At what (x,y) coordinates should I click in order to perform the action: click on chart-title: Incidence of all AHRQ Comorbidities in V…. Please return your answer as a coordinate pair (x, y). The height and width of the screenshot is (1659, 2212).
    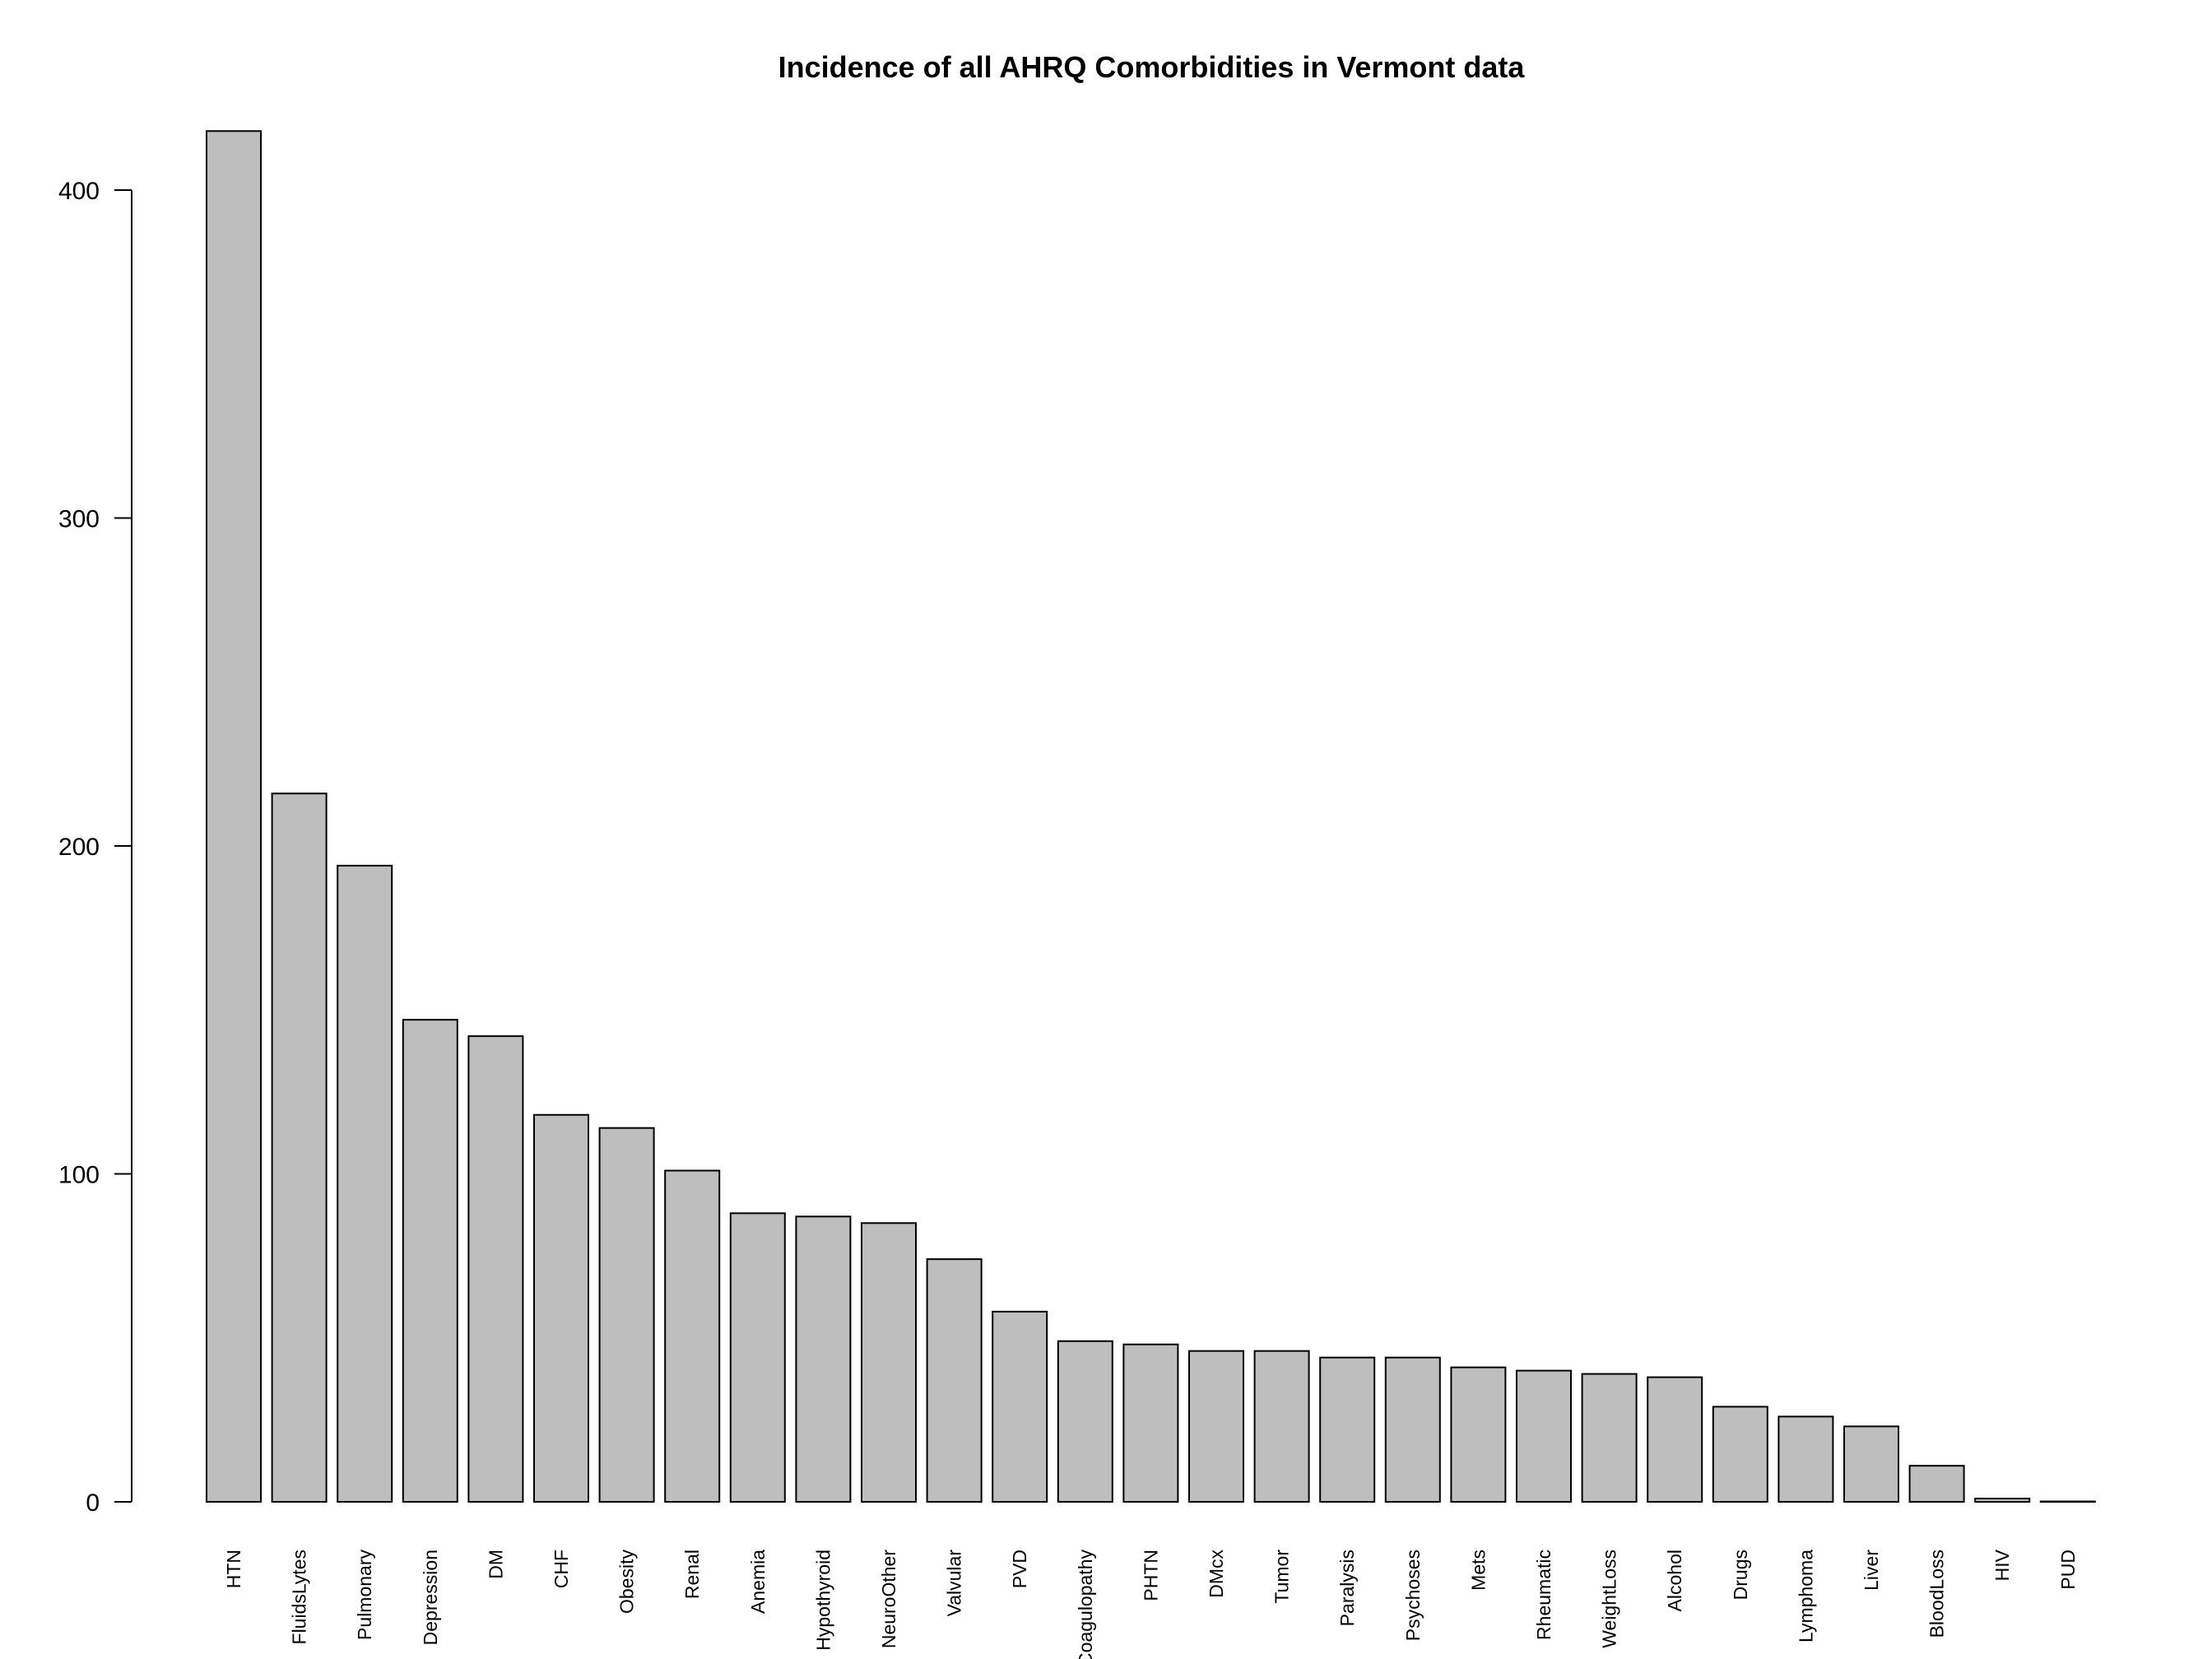
    Looking at the image, I should click on (1152, 67).